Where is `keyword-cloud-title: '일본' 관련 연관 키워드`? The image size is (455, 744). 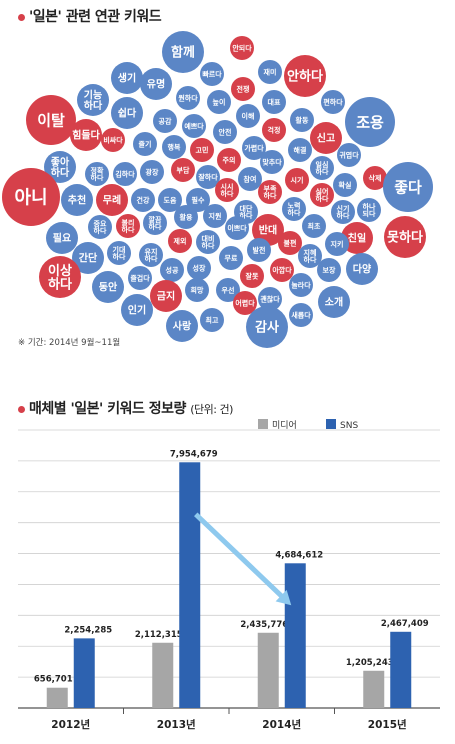 keyword-cloud-title: '일본' 관련 연관 키워드 is located at coordinates (90, 16).